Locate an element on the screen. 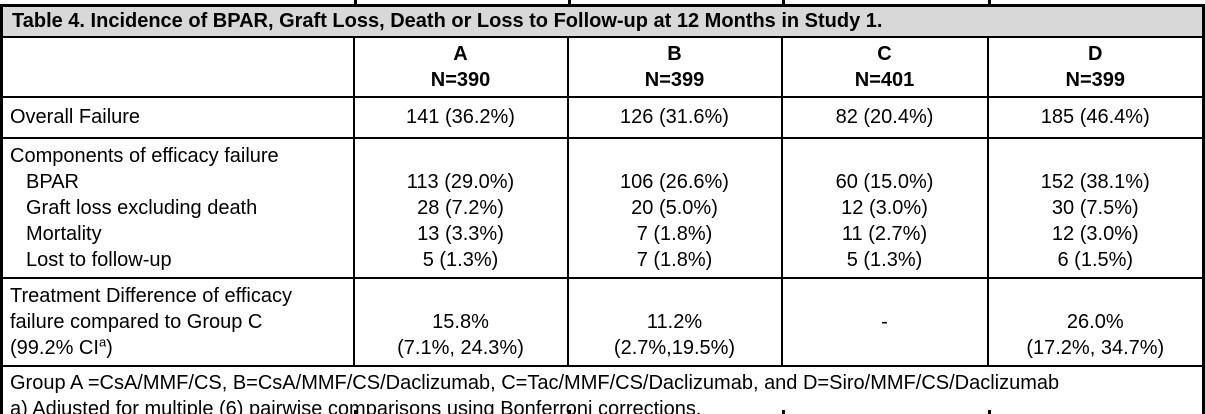 The width and height of the screenshot is (1205, 414). treatment-difference-a: 15.8% (7.1%, 24.3%) is located at coordinates (460, 322).